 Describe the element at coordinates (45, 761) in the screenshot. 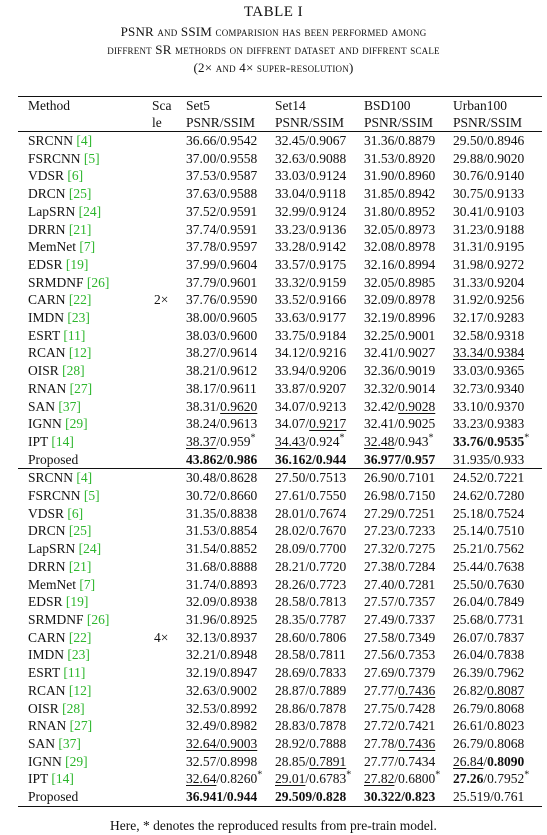

I see `method-name: IGNN` at that location.